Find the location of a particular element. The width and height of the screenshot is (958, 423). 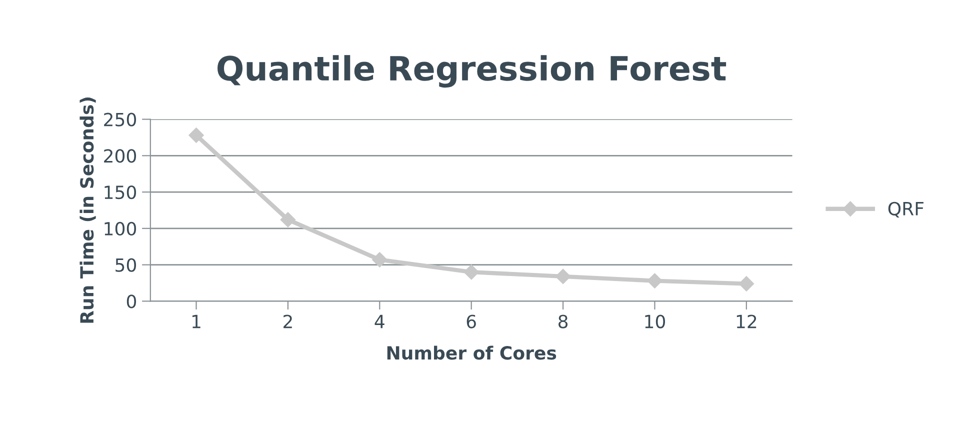

x-tick-label: 2 is located at coordinates (288, 321).